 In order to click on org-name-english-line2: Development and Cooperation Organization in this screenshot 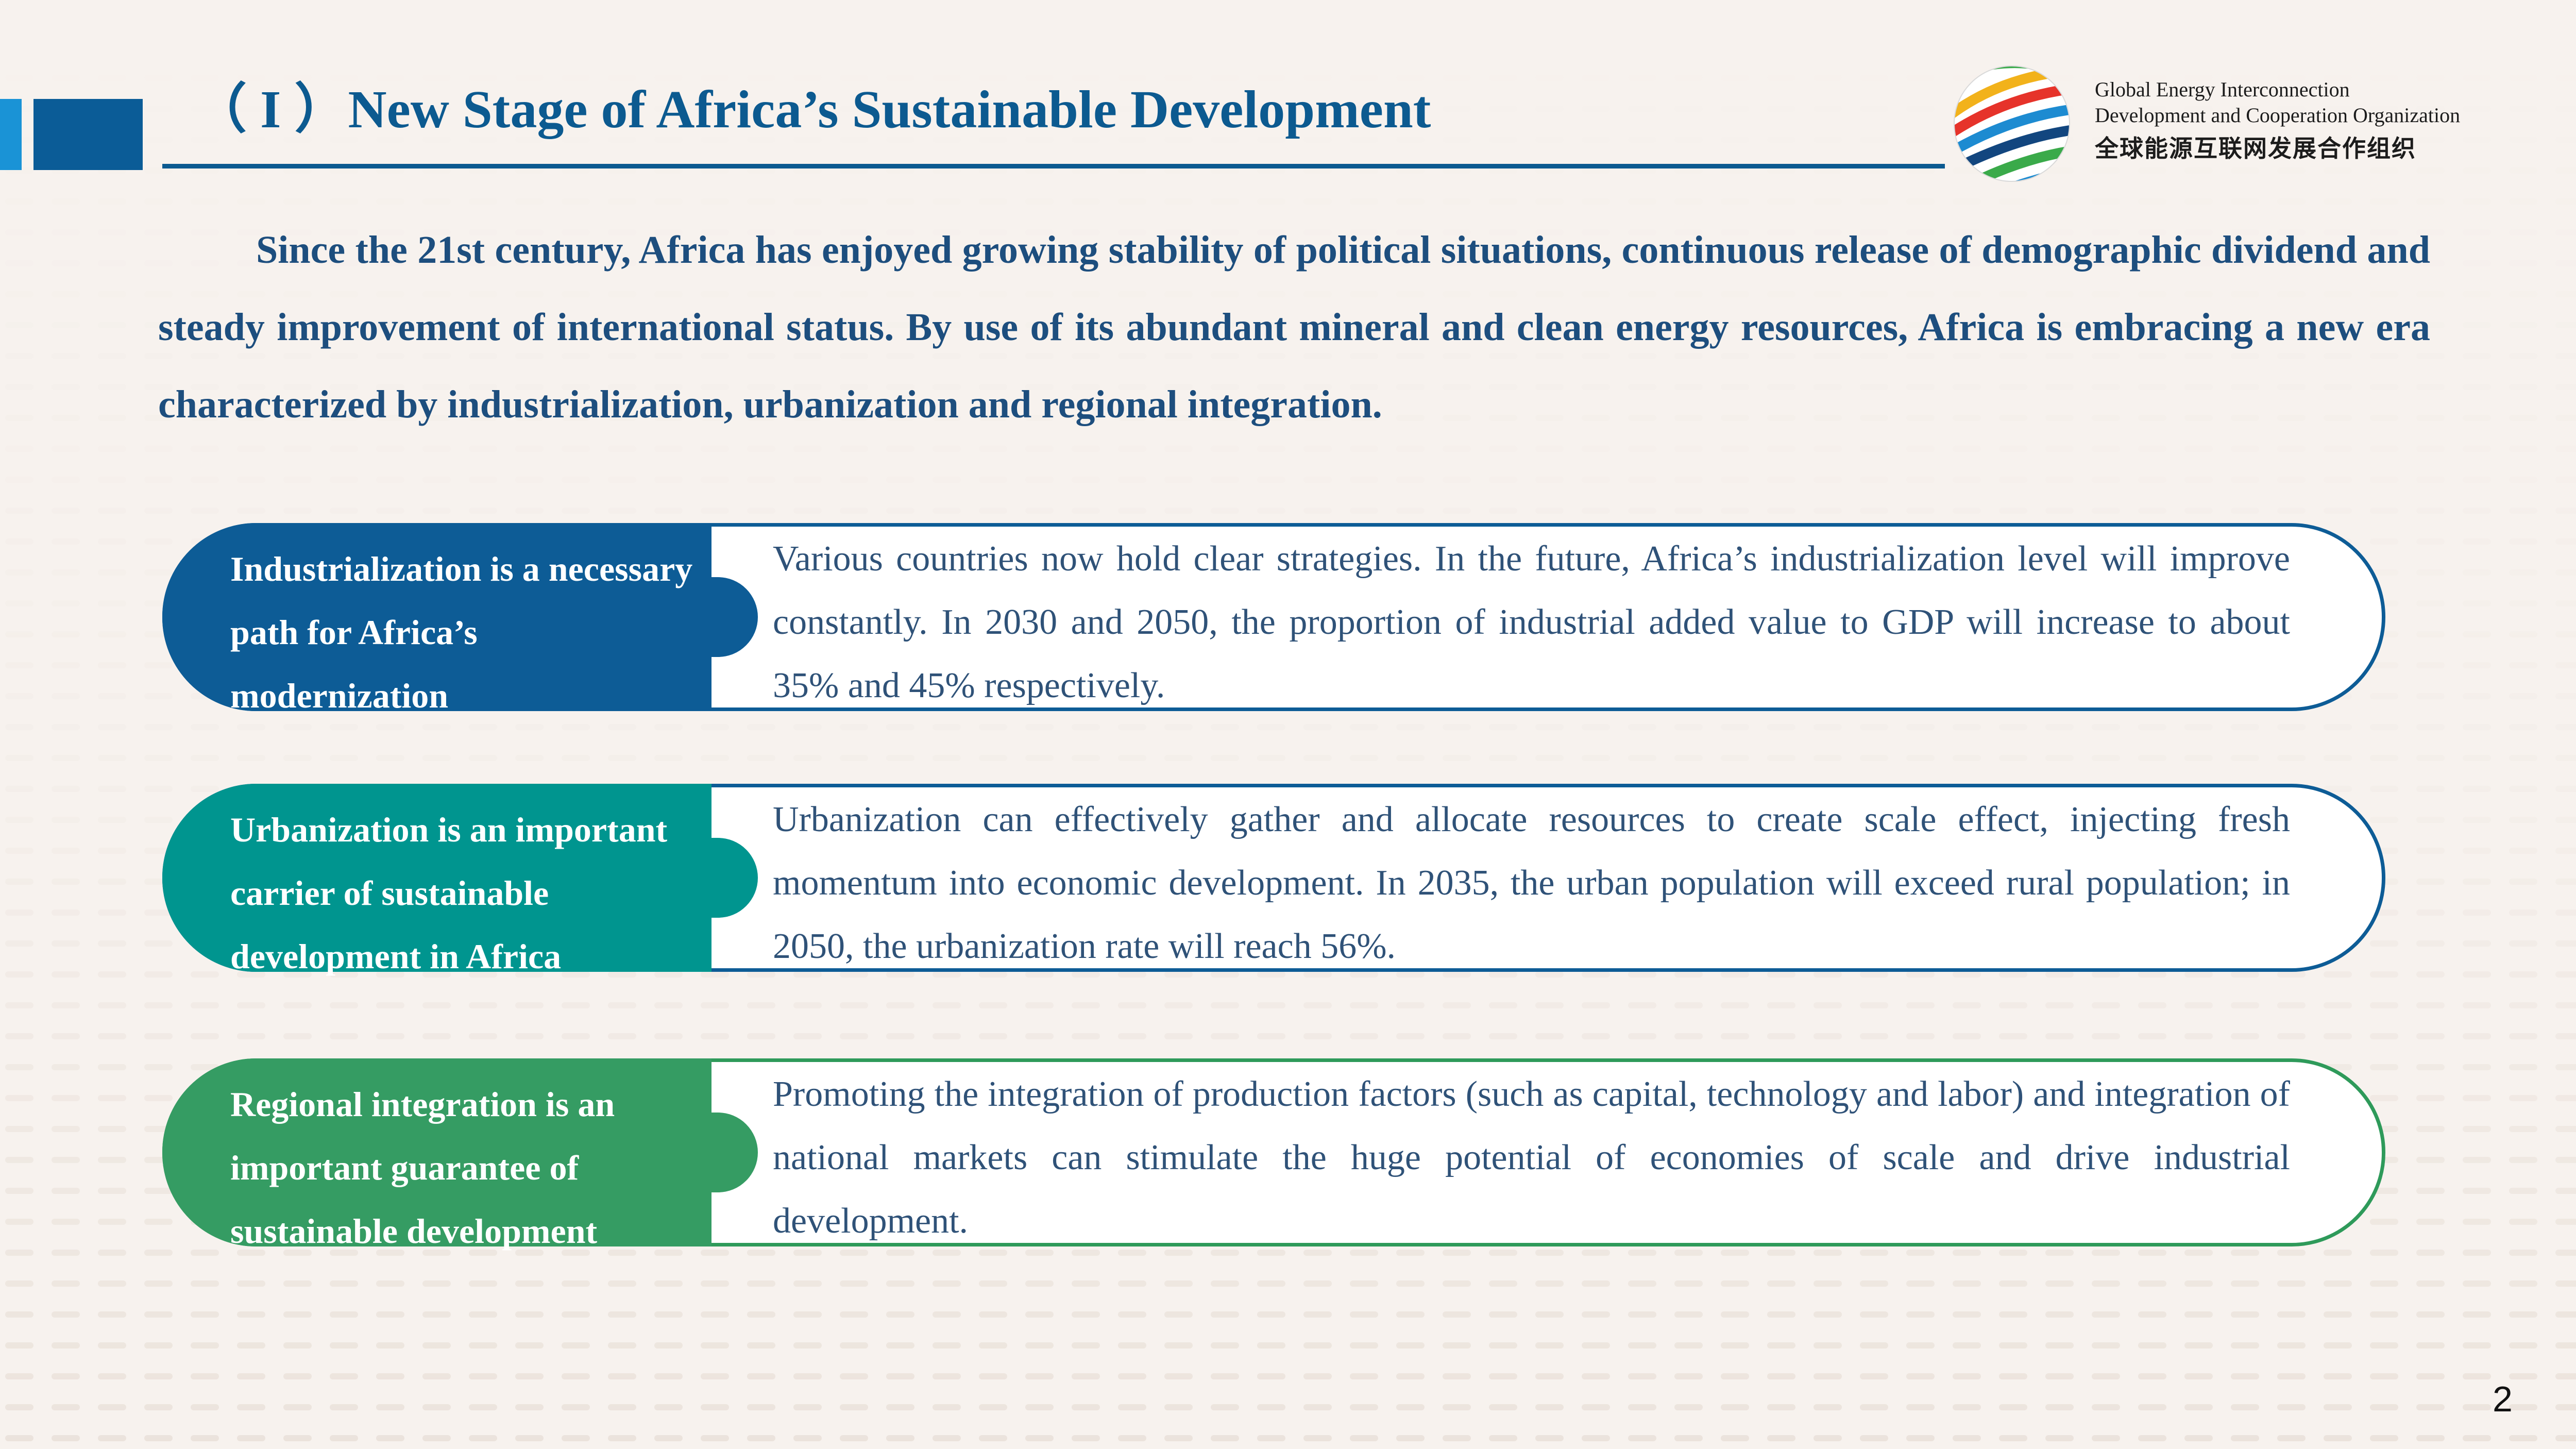, I will do `click(2278, 115)`.